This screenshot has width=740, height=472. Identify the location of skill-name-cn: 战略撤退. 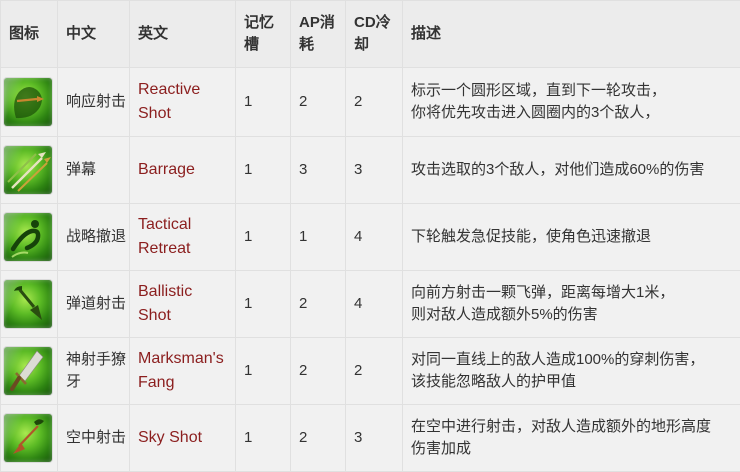
(94, 237).